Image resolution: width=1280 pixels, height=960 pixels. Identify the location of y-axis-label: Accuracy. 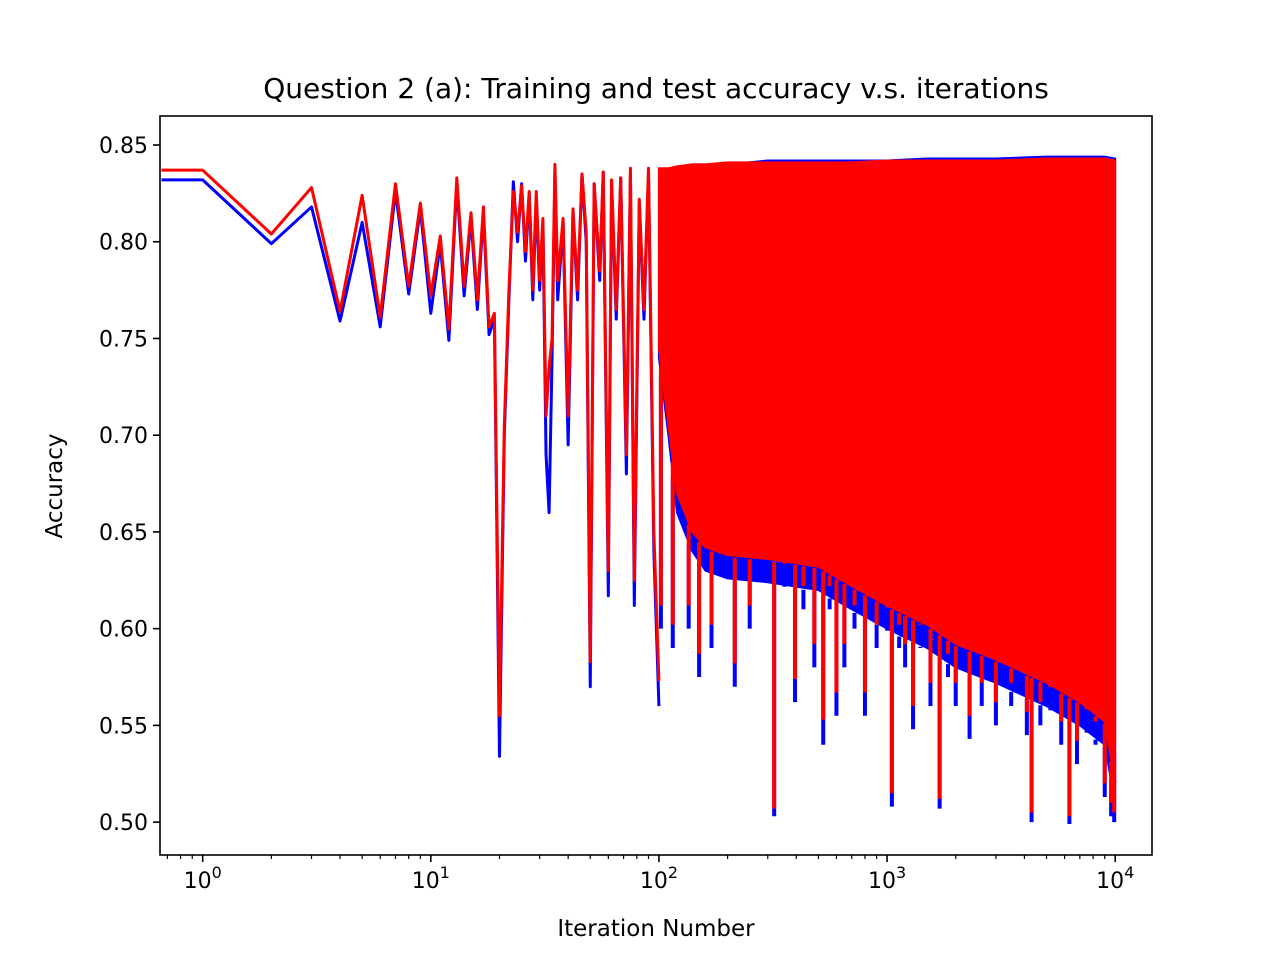
(55, 485).